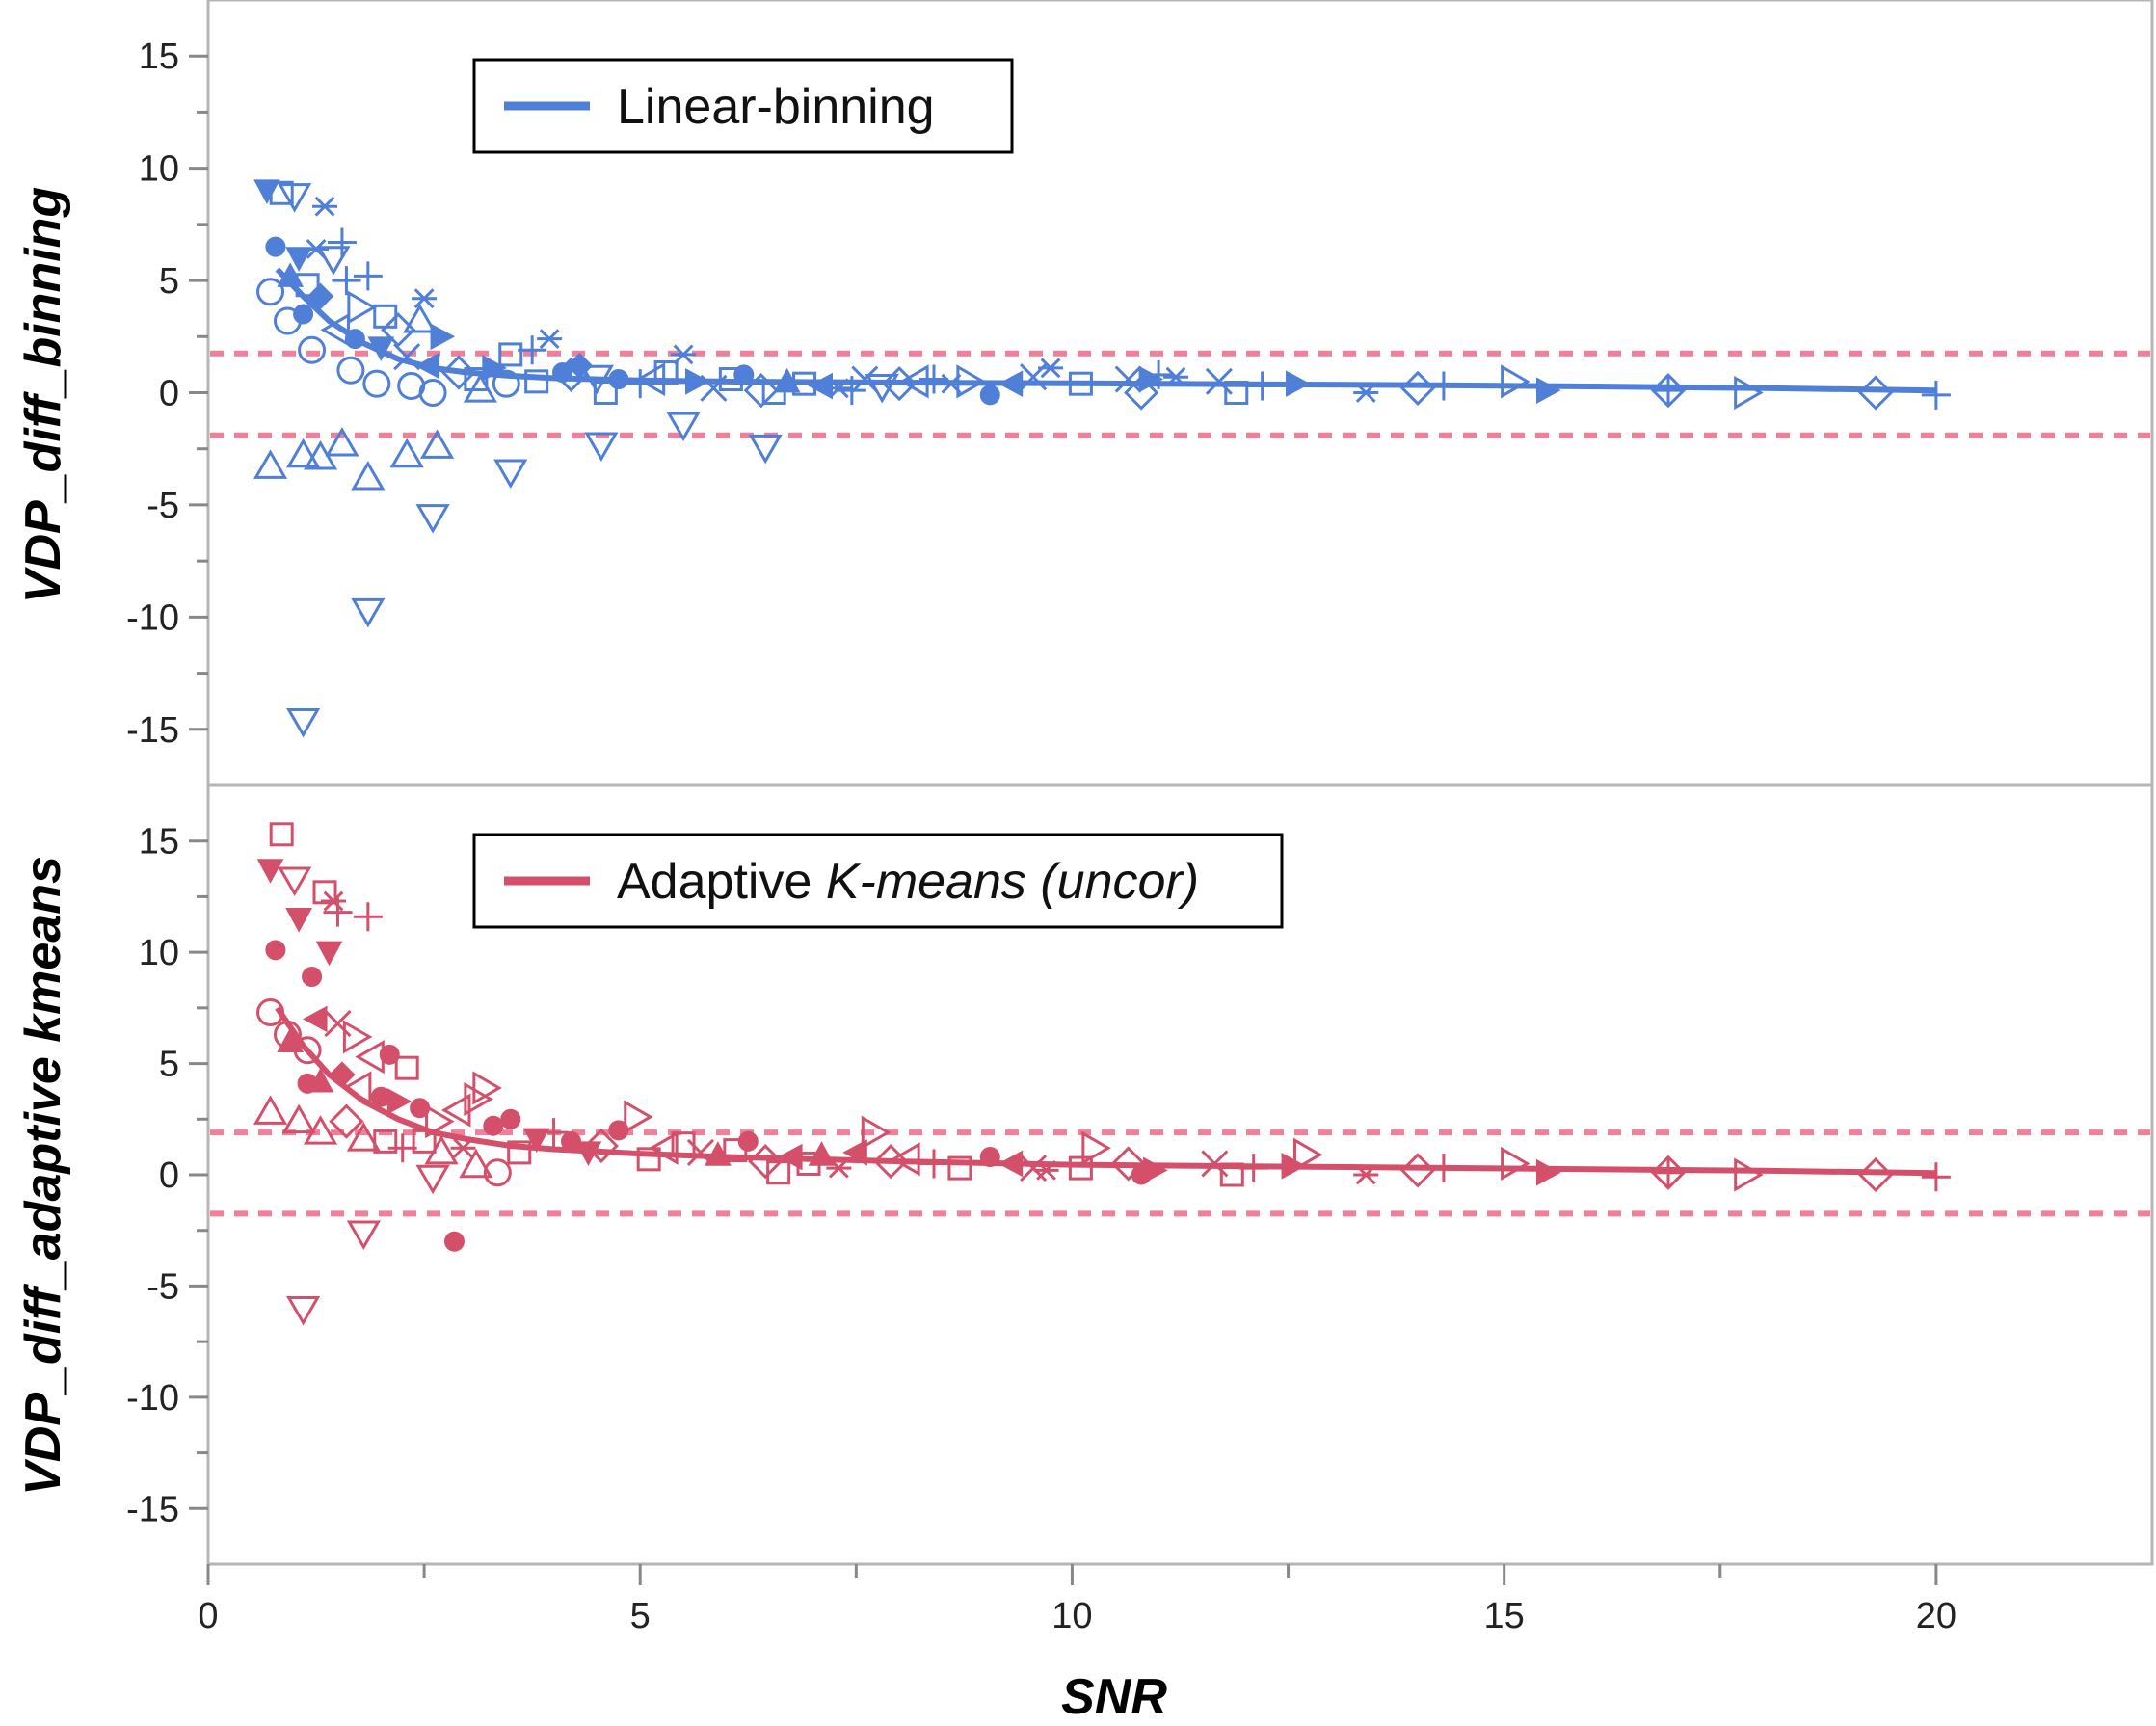  Describe the element at coordinates (1668, 391) in the screenshot. I see `data-point-diamond-plus` at that location.